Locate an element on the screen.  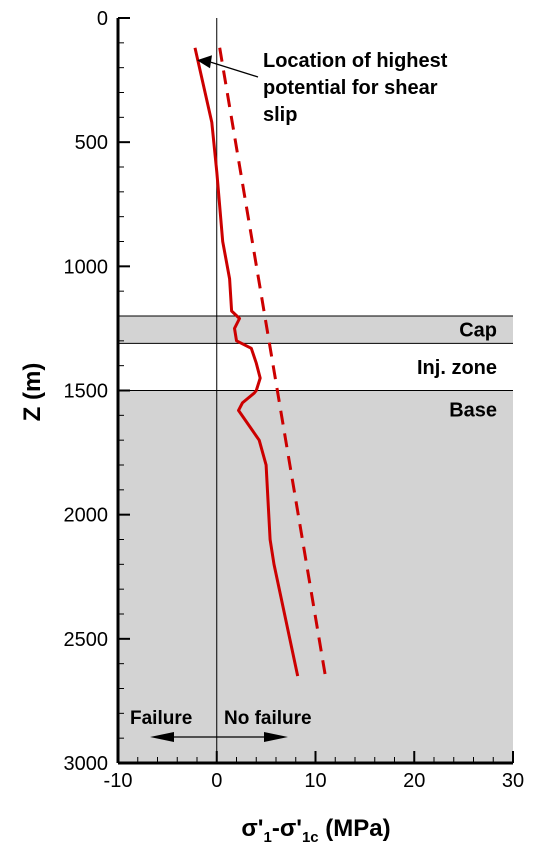
x-tick-label: 30 is located at coordinates (513, 781).